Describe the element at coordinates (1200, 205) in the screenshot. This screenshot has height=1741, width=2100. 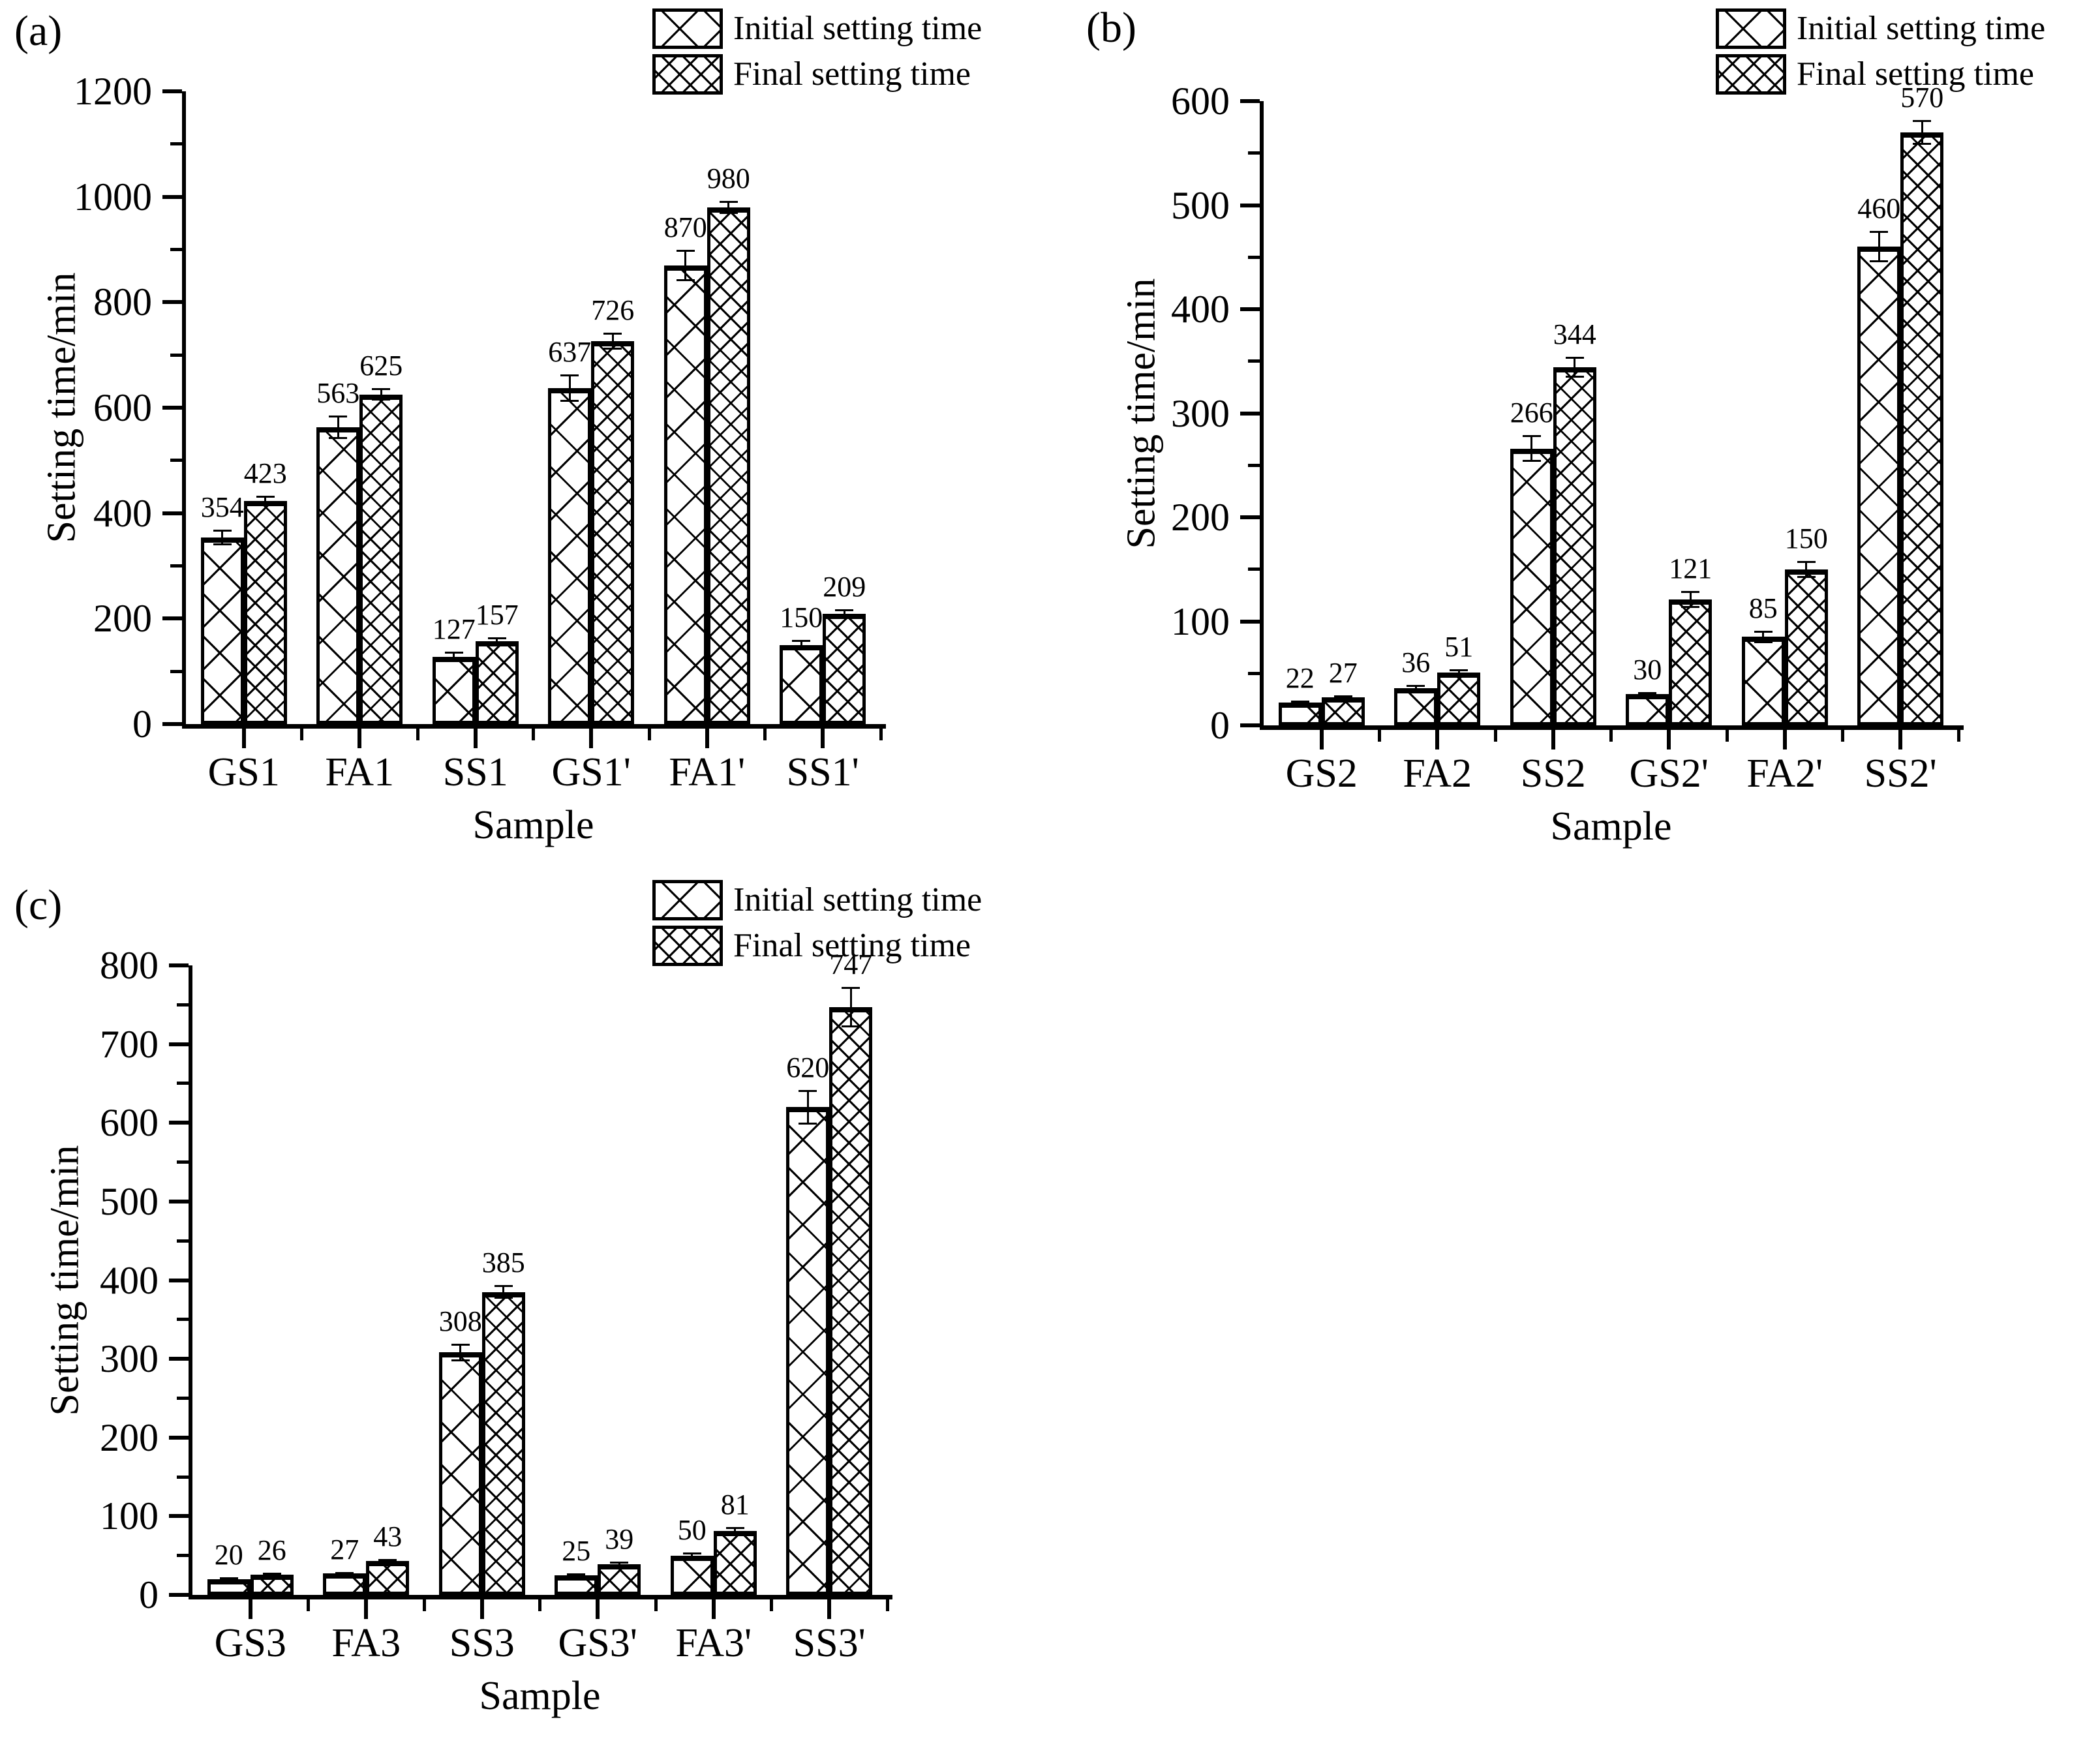
I see `y-tick-label: 500` at that location.